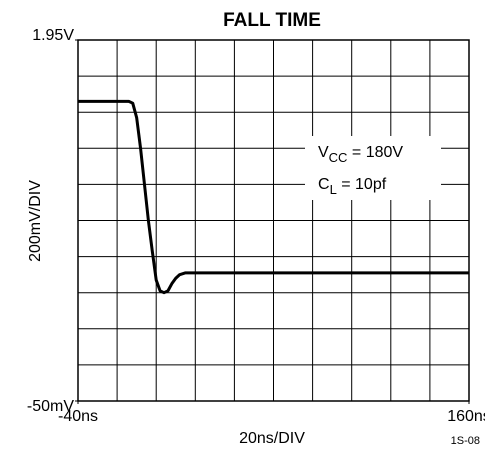  Describe the element at coordinates (272, 438) in the screenshot. I see `x-axis-label: 20ns/DIV` at that location.